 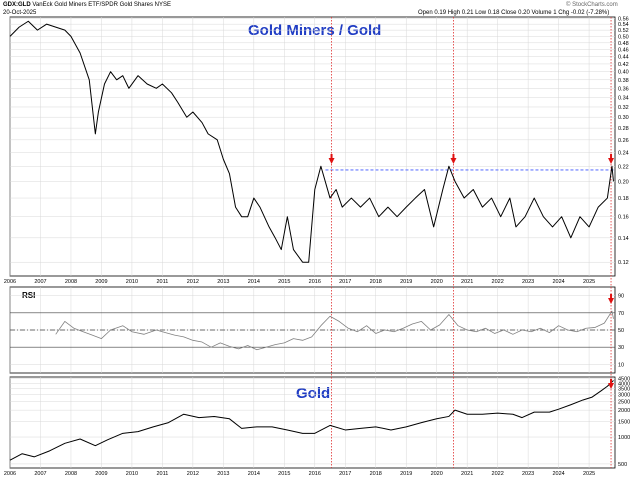 What do you see at coordinates (101, 474) in the screenshot?
I see `x-tick-label: 2009` at bounding box center [101, 474].